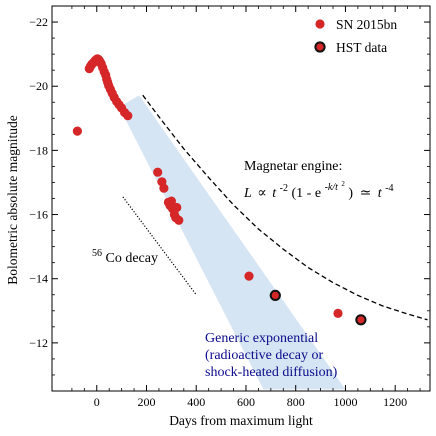  Describe the element at coordinates (38, 343) in the screenshot. I see `y-tick-label: −12` at that location.